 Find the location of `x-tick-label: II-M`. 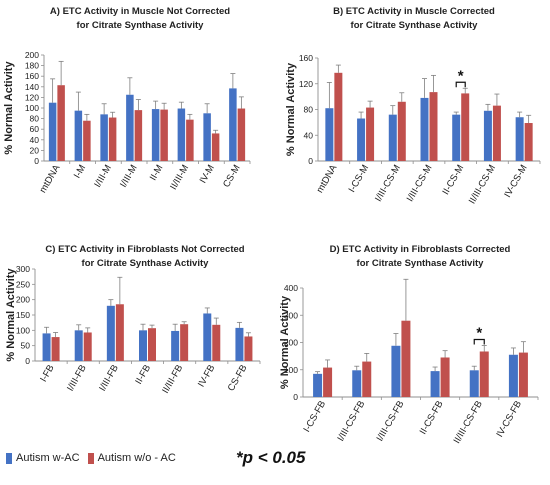

x-tick-label: II-M is located at coordinates (157, 173).